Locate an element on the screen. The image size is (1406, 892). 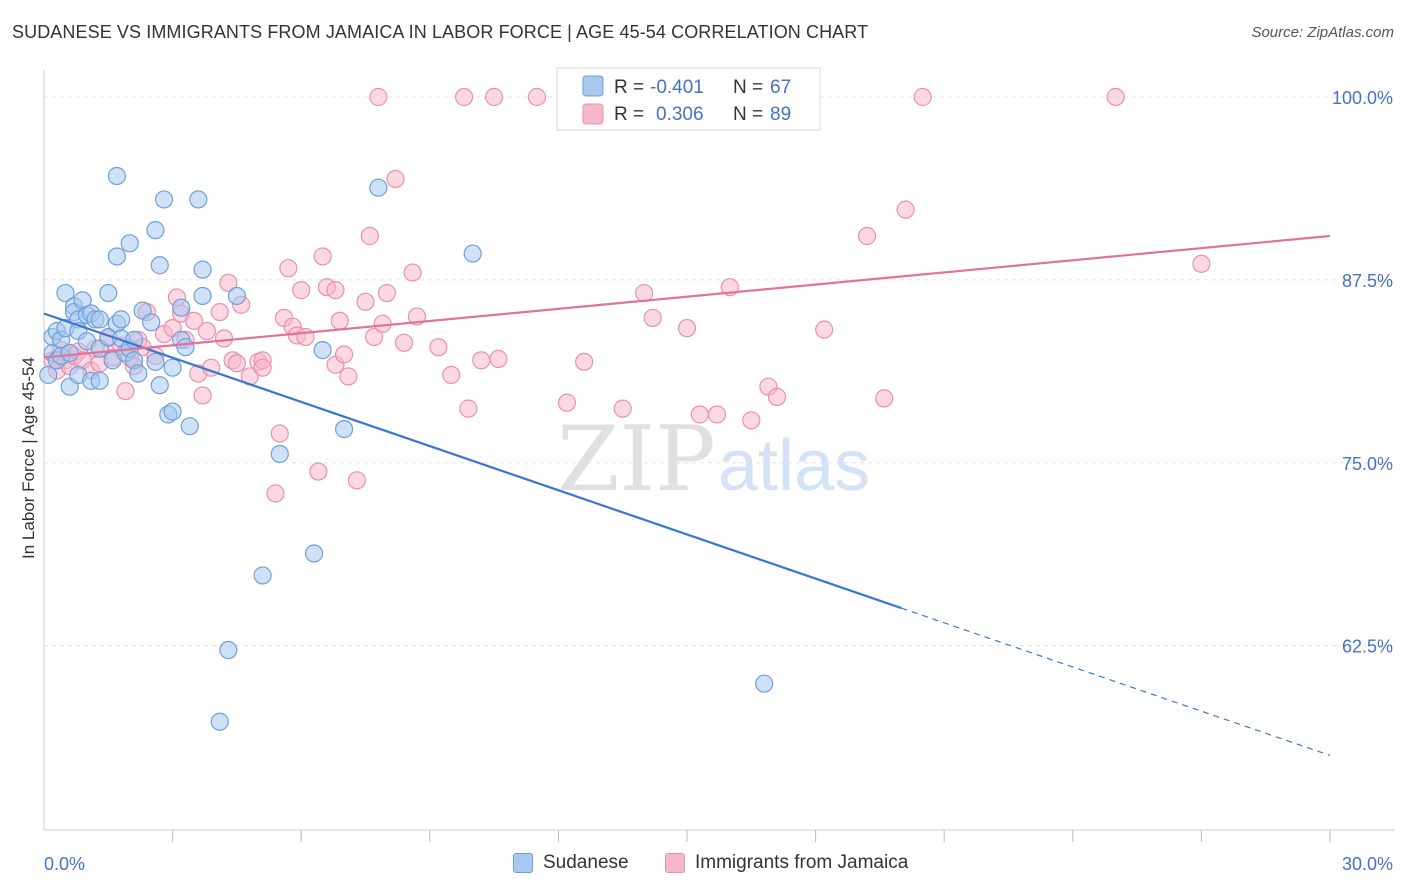
legend-swatch-jamaica is located at coordinates (593, 114).